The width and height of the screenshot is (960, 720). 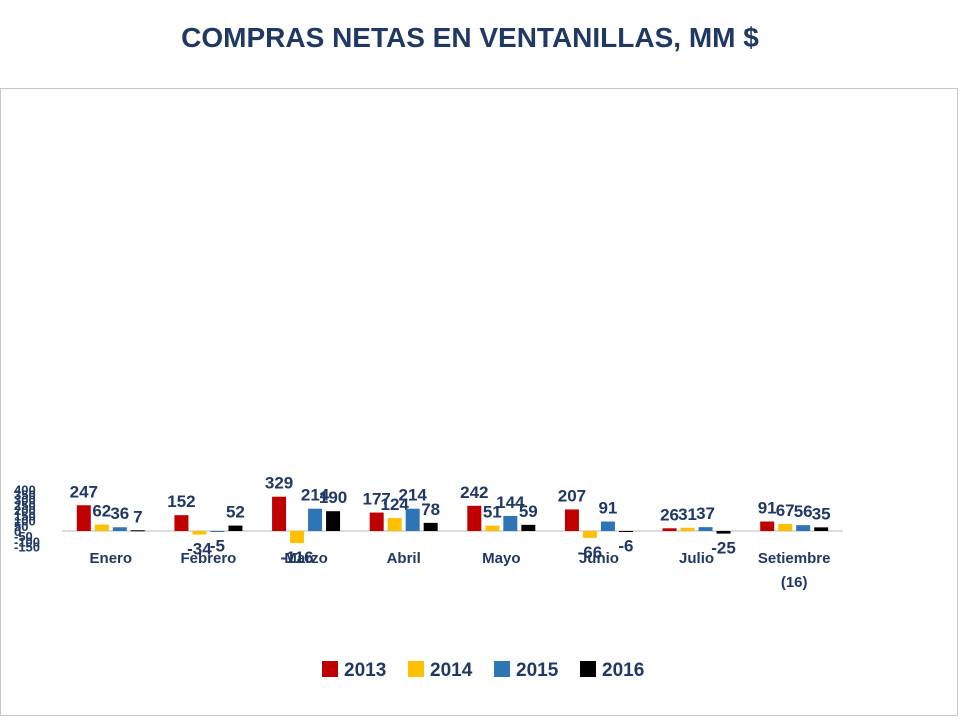 What do you see at coordinates (199, 549) in the screenshot?
I see `data-label: -34` at bounding box center [199, 549].